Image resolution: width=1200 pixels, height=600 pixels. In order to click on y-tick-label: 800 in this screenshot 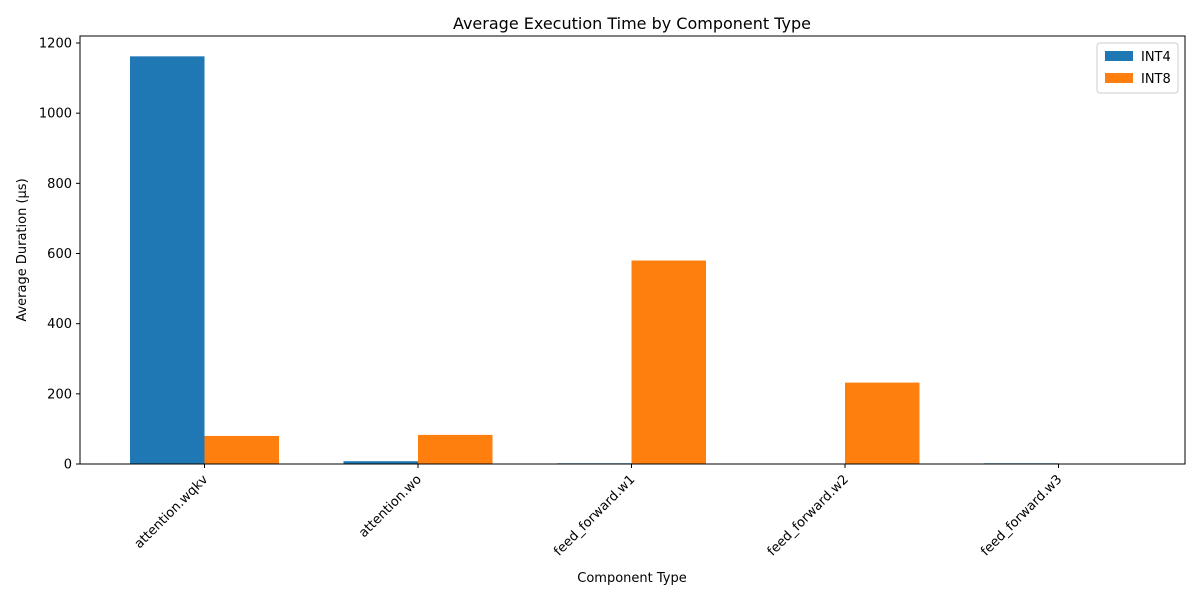, I will do `click(59, 184)`.